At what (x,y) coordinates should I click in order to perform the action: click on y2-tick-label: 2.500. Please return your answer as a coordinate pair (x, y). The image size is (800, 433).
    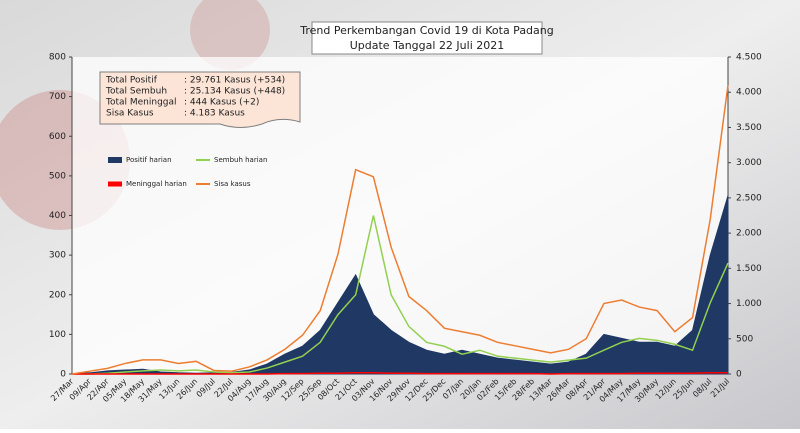
    Looking at the image, I should click on (749, 198).